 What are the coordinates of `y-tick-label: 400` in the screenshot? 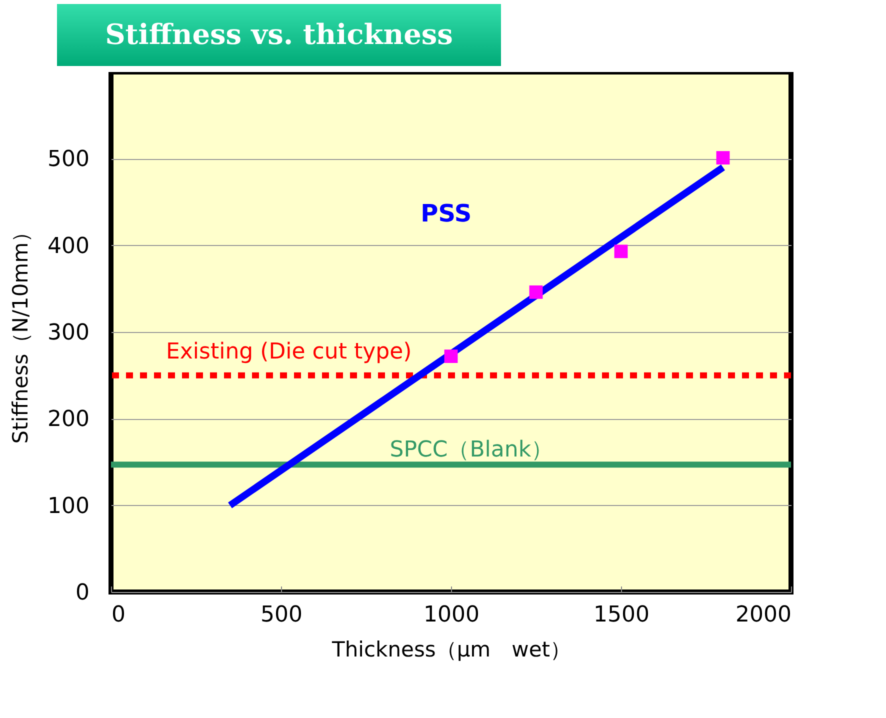 It's located at (69, 246).